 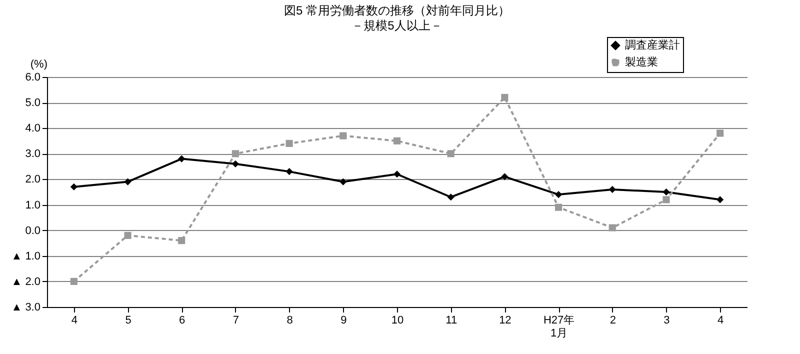 What do you see at coordinates (32, 180) in the screenshot?
I see `y-tick-label: 2.0` at bounding box center [32, 180].